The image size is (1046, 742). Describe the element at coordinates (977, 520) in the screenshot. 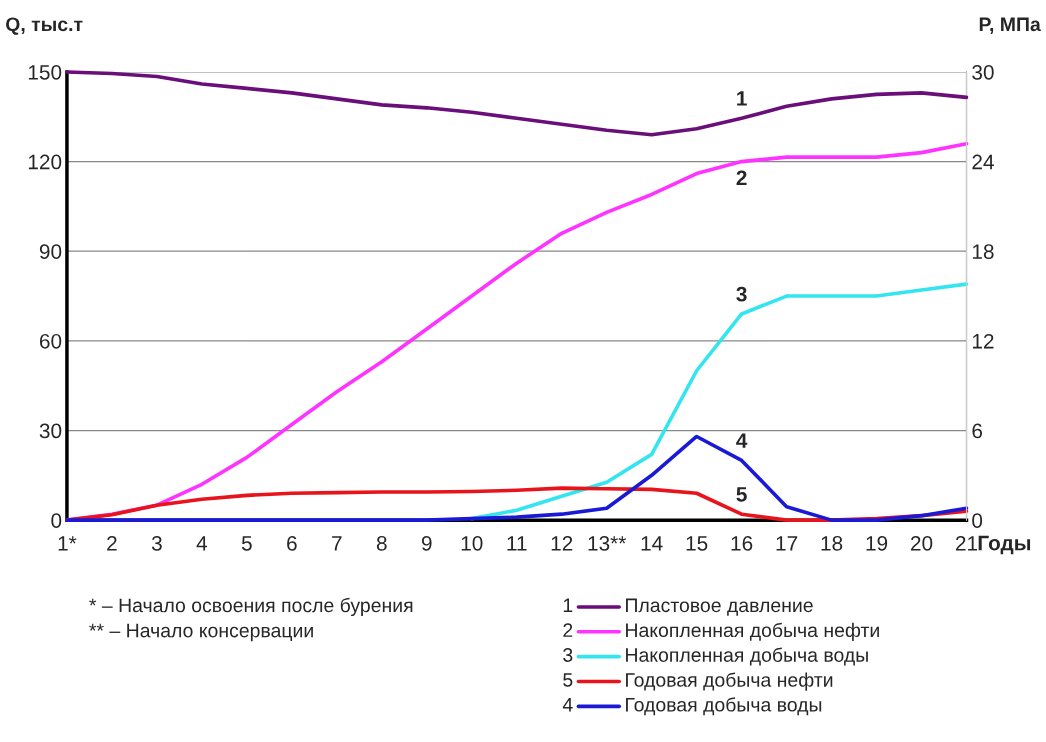

I see `y2-tick-label: 0` at that location.